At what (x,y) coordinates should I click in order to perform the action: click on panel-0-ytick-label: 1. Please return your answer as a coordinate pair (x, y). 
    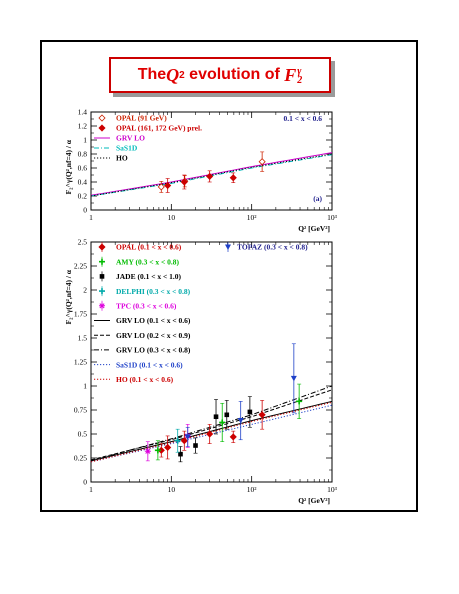
    Looking at the image, I should click on (85, 140).